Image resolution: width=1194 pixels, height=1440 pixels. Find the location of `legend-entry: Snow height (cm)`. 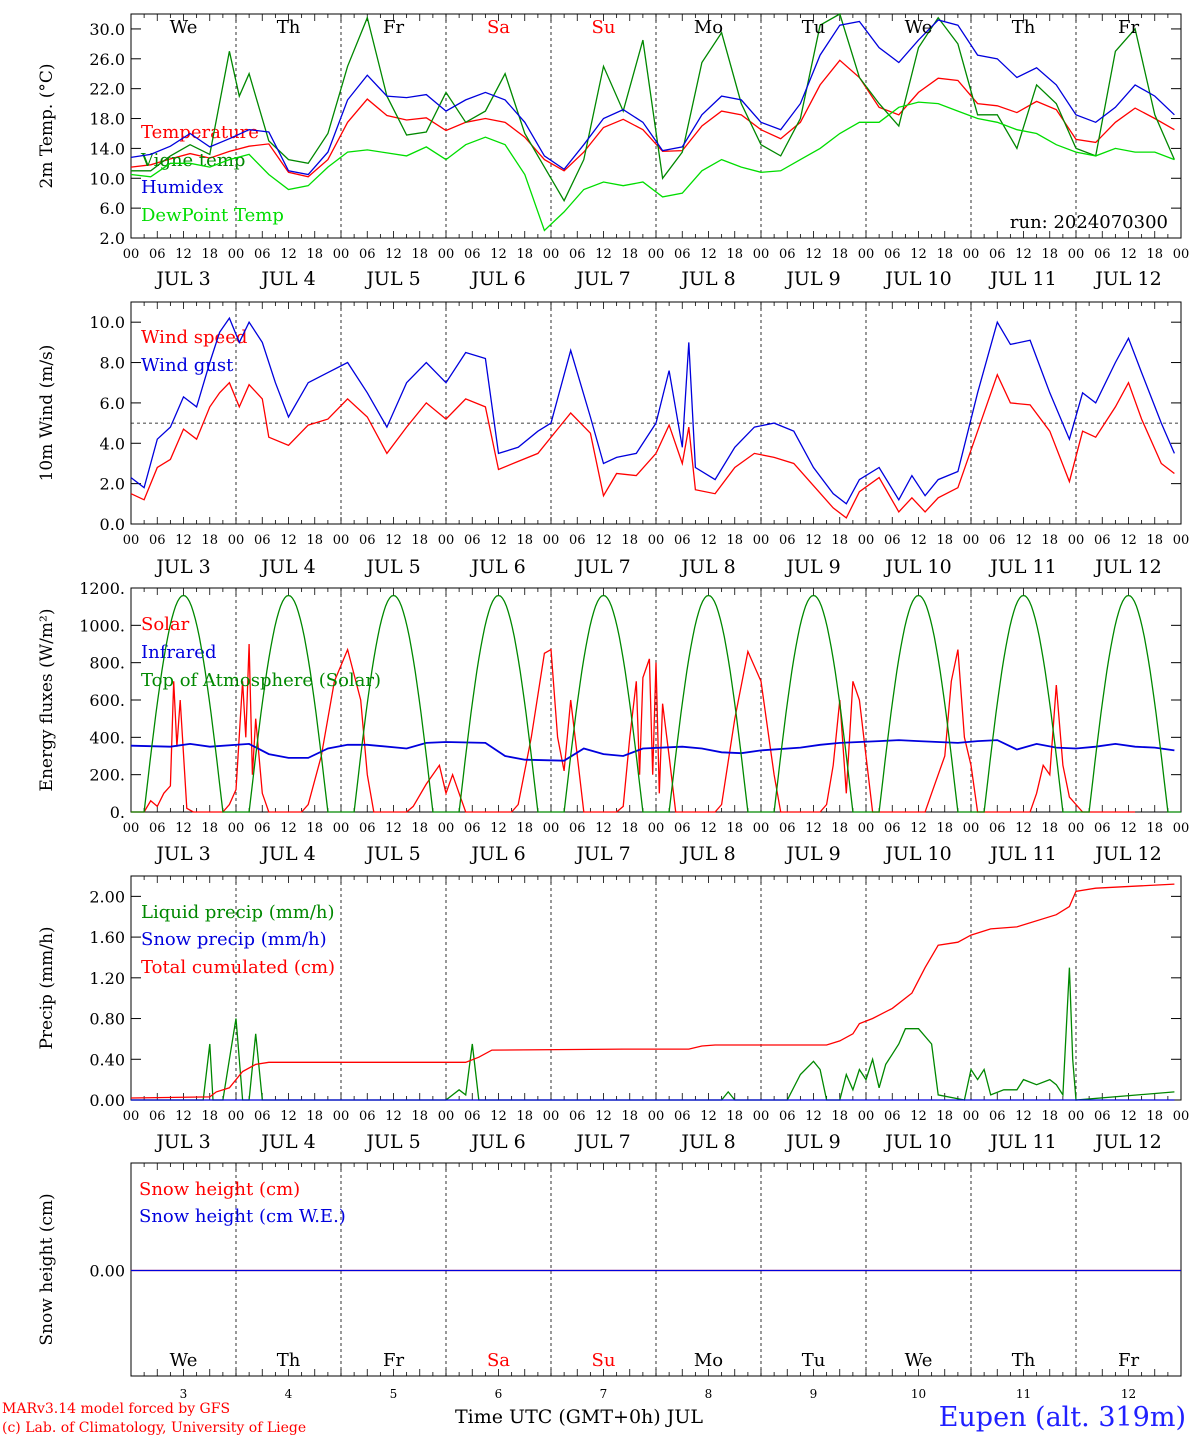

legend-entry: Snow height (cm) is located at coordinates (219, 1189).